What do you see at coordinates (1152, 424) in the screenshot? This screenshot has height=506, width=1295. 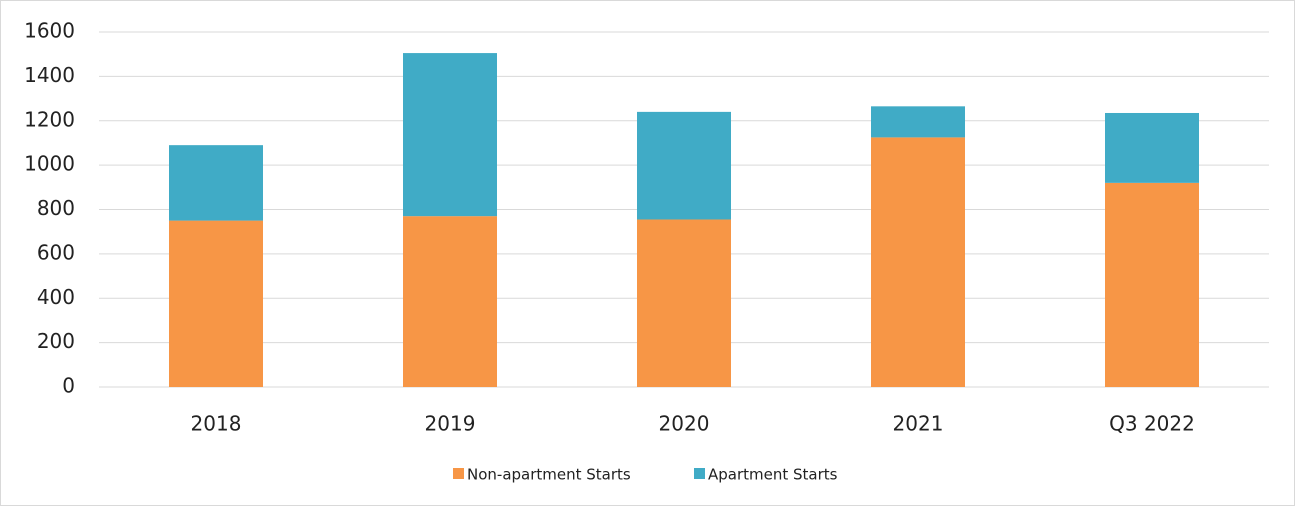 I see `x-tick-label: Q3 2022` at bounding box center [1152, 424].